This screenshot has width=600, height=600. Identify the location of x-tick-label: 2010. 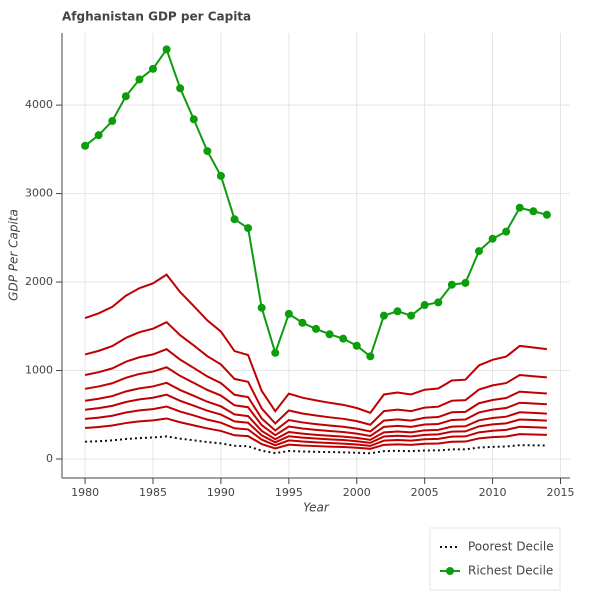
(493, 492).